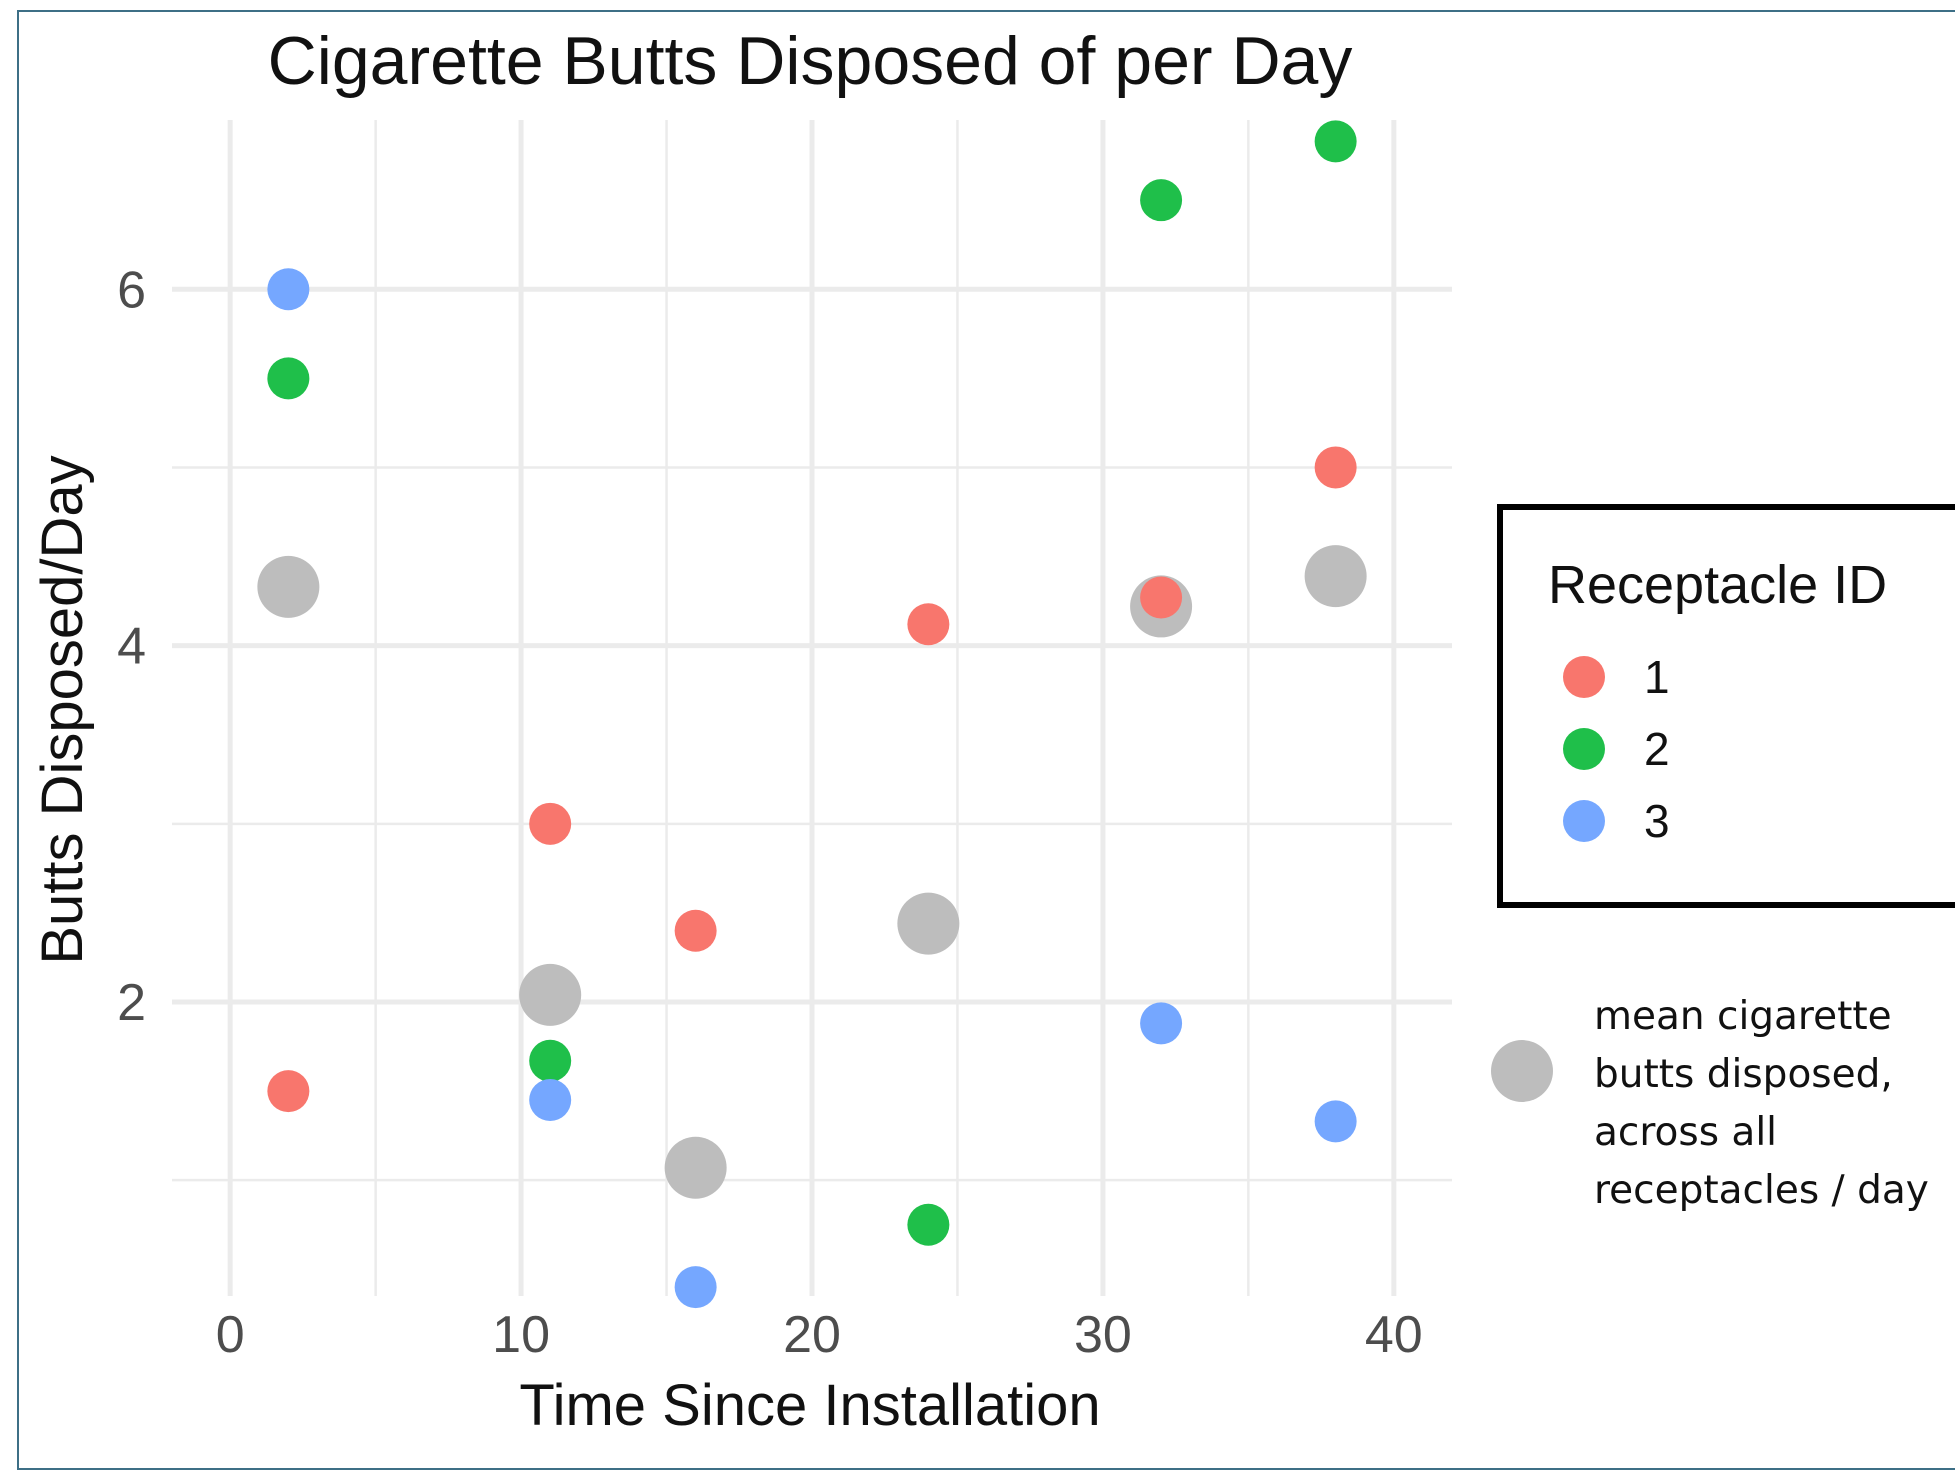 The image size is (1955, 1470). What do you see at coordinates (1685, 1132) in the screenshot?
I see `mean-annotation-line-3: across all` at bounding box center [1685, 1132].